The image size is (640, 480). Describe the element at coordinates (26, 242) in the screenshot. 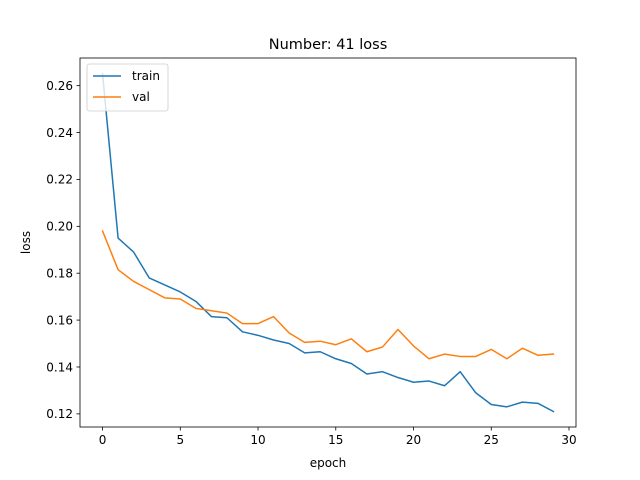

I see `y-axis-label: loss` at that location.